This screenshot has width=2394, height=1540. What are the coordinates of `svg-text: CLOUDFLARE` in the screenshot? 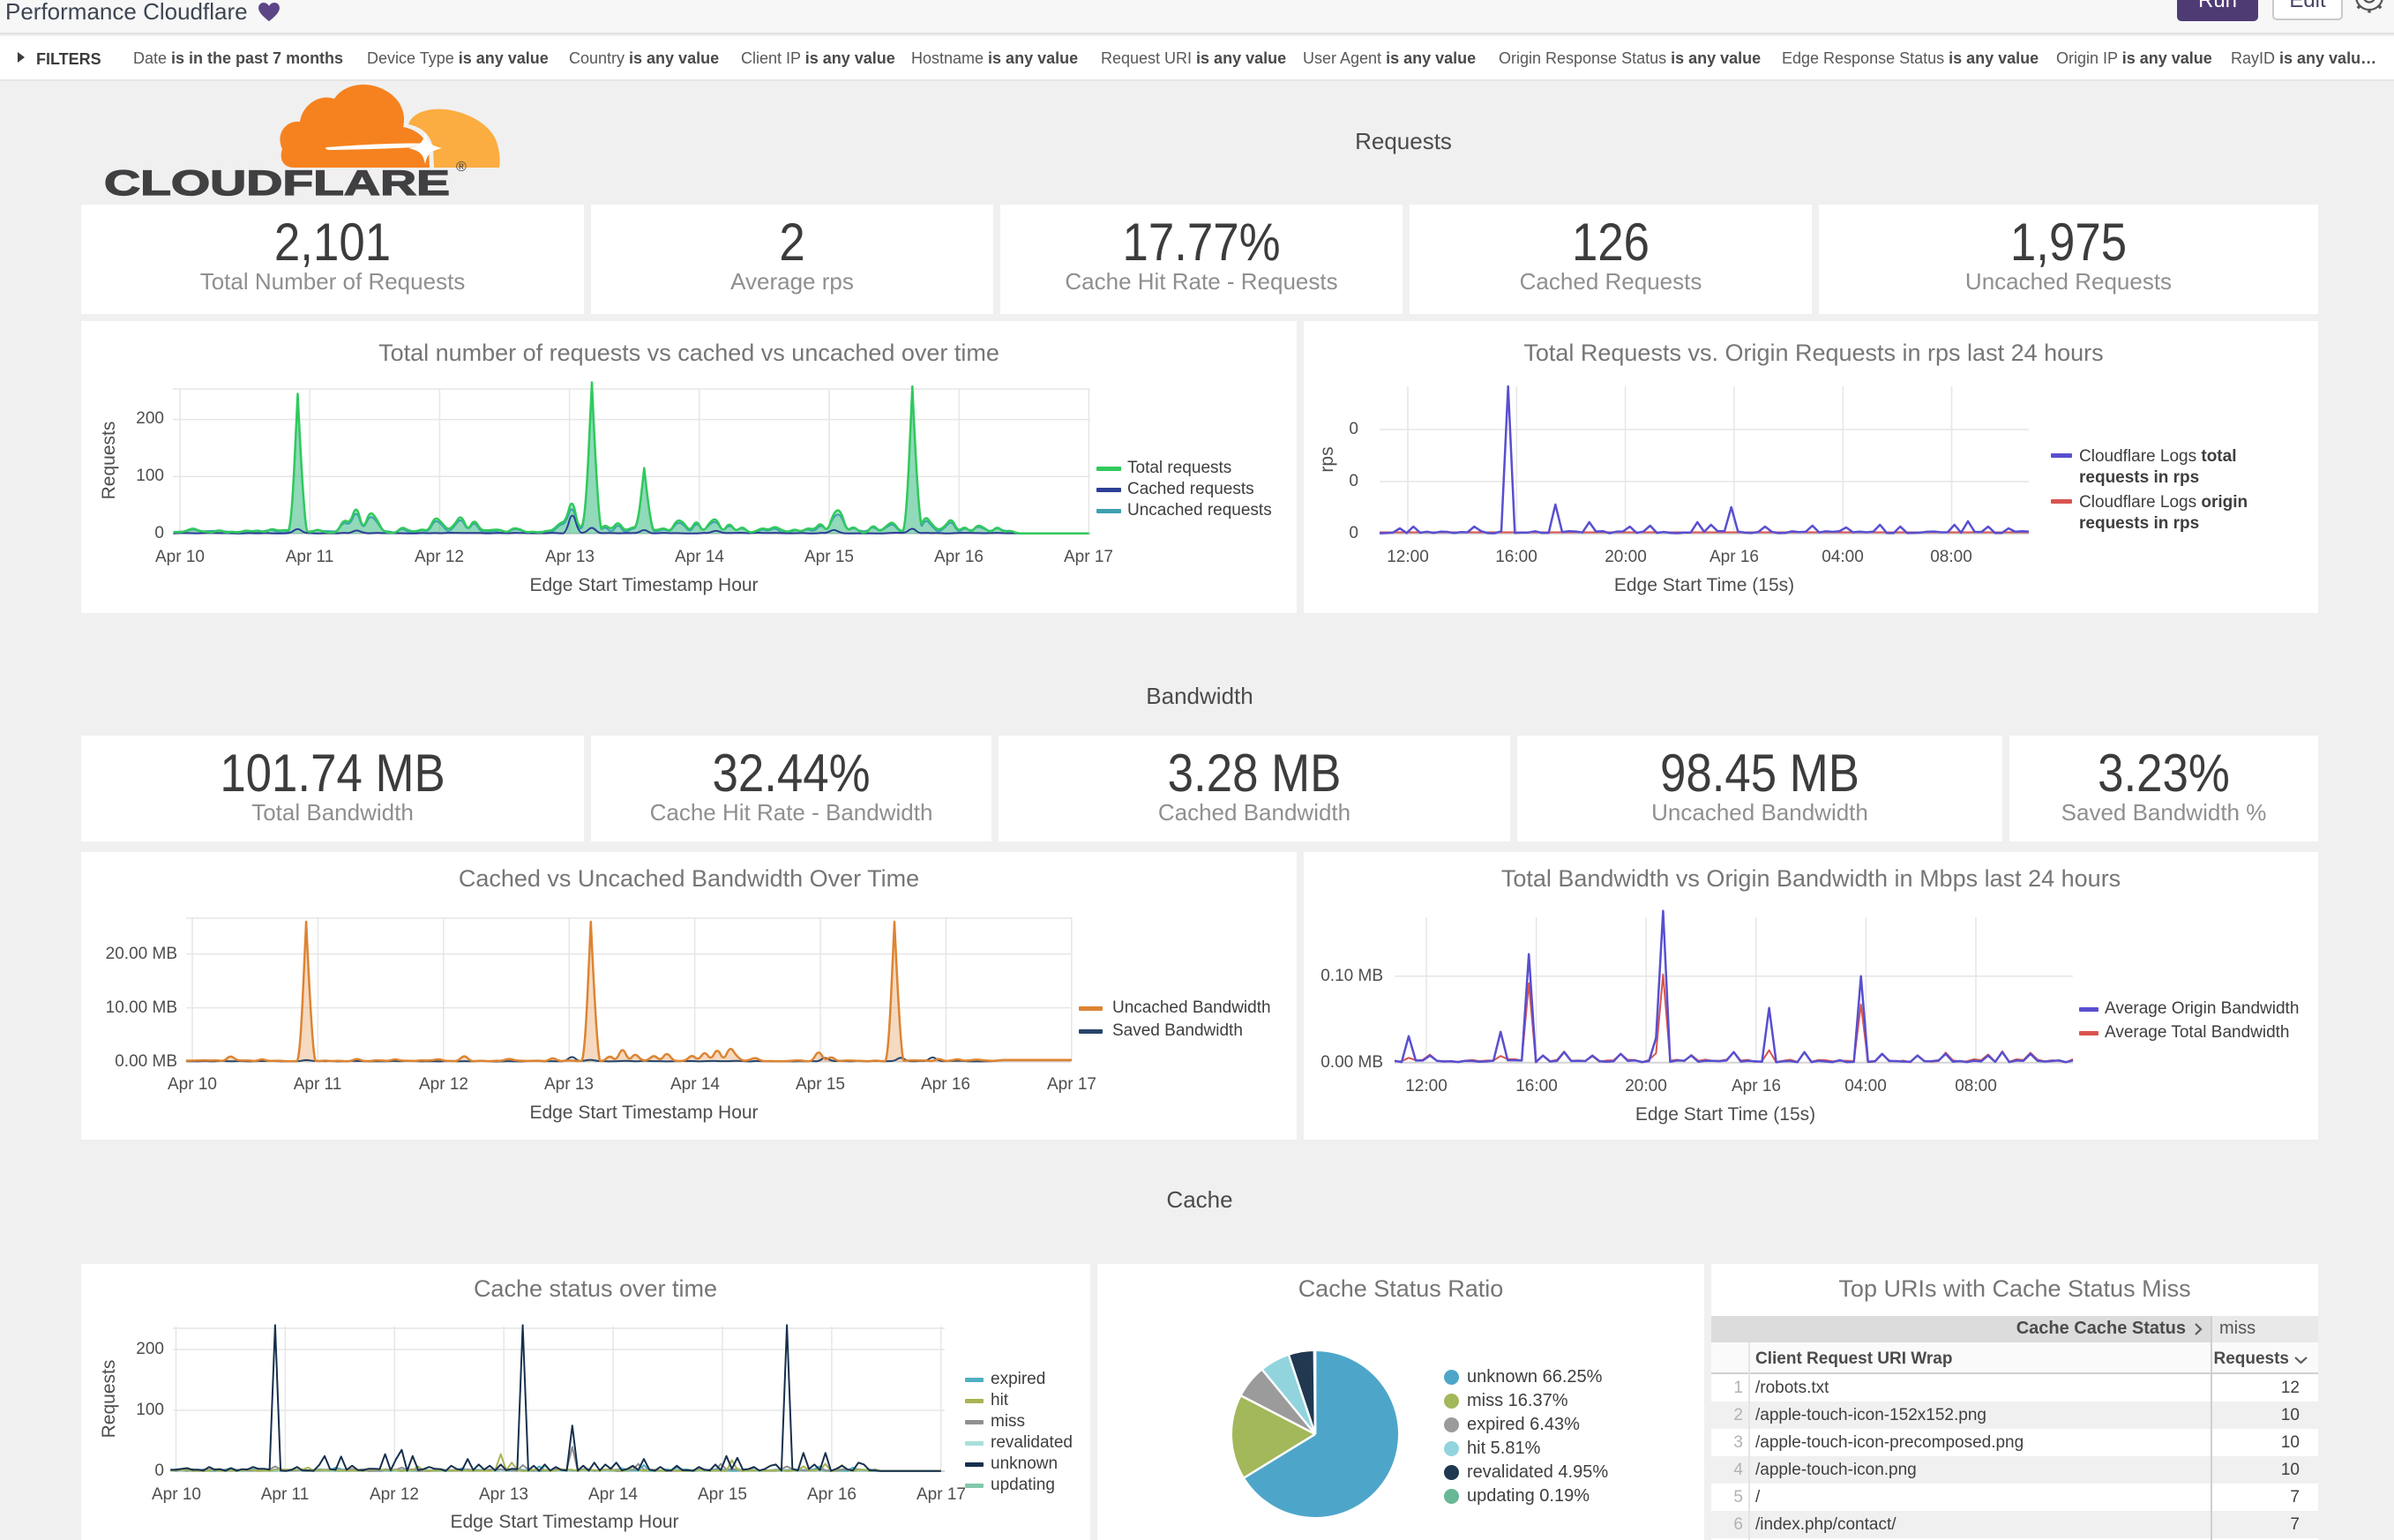 It's located at (277, 183).